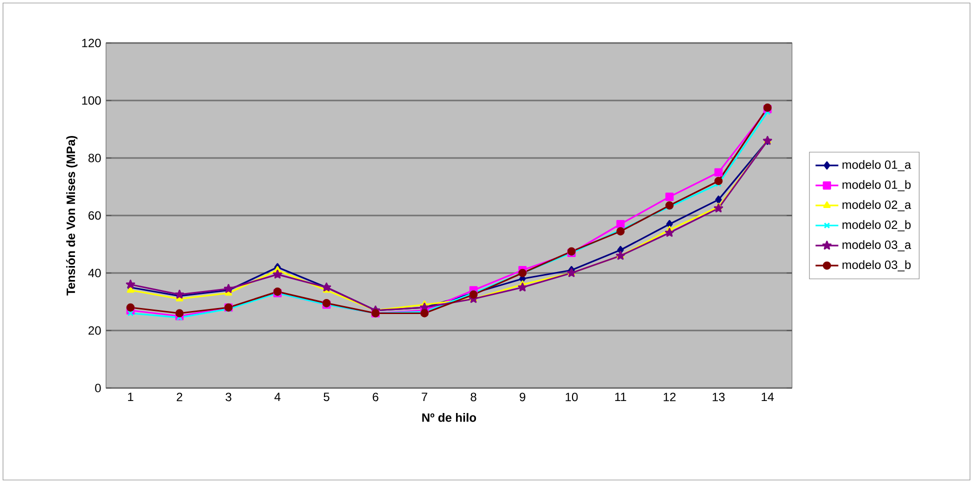 The image size is (973, 483). I want to click on x-tick-label: 11, so click(620, 396).